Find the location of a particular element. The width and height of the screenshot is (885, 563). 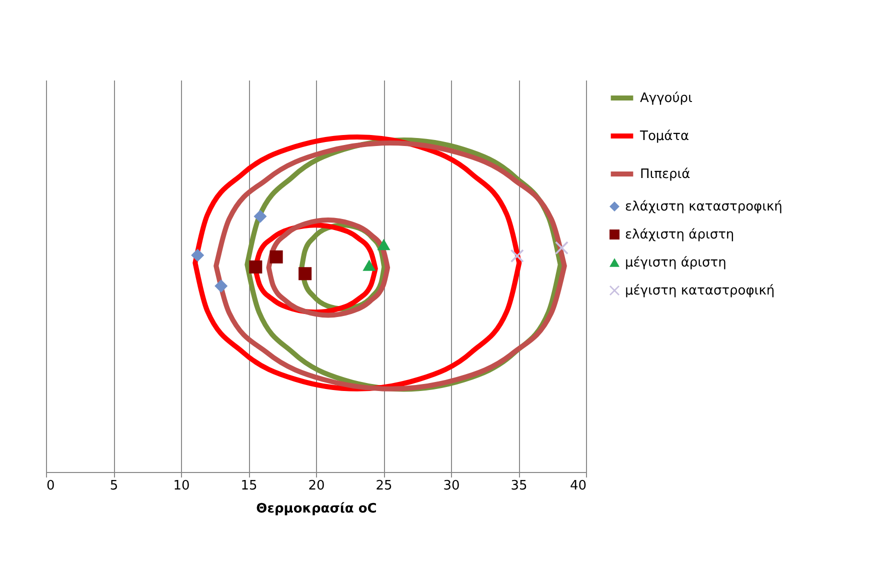

legend-label: μέγιστη άριστη is located at coordinates (675, 263).